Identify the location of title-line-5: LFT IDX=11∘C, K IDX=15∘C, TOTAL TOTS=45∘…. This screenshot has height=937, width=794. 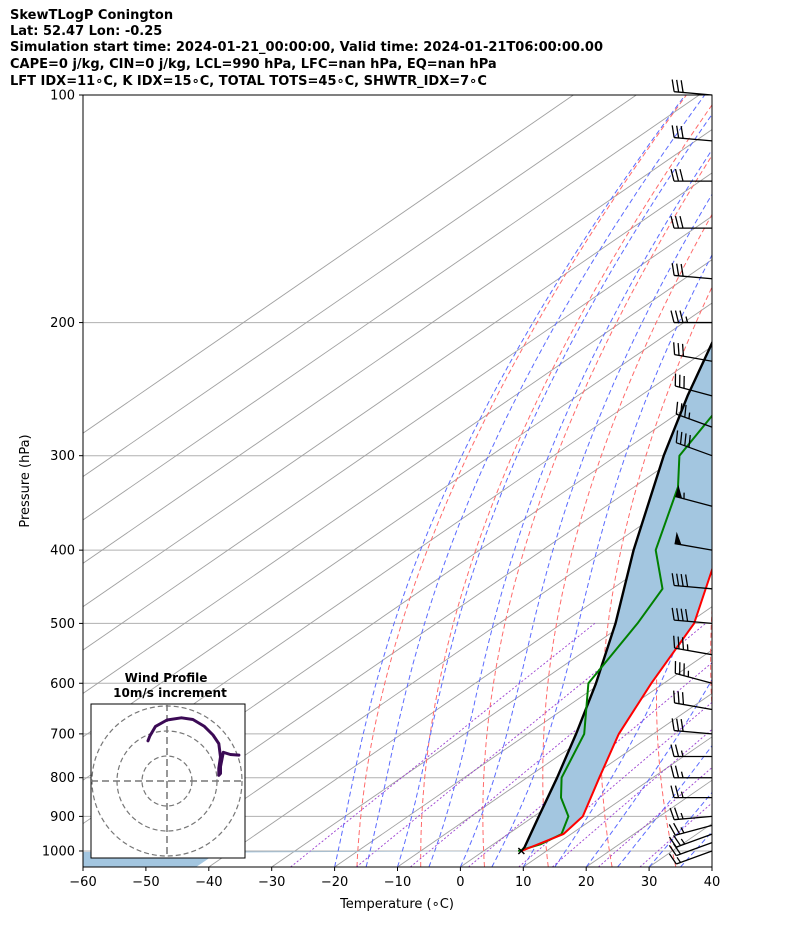
(248, 81).